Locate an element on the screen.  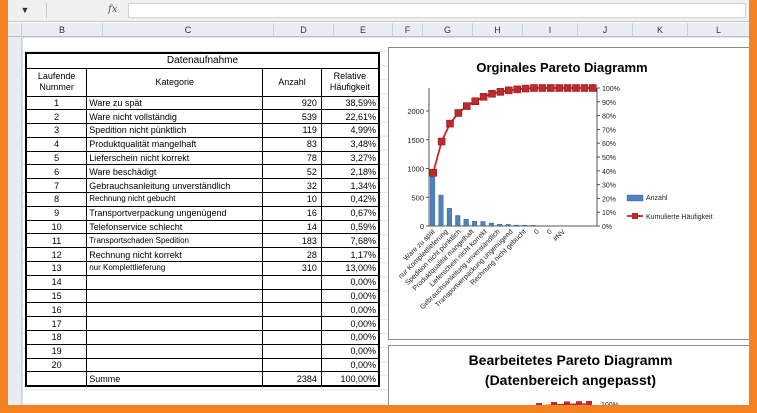
column-header-e: E is located at coordinates (363, 30).